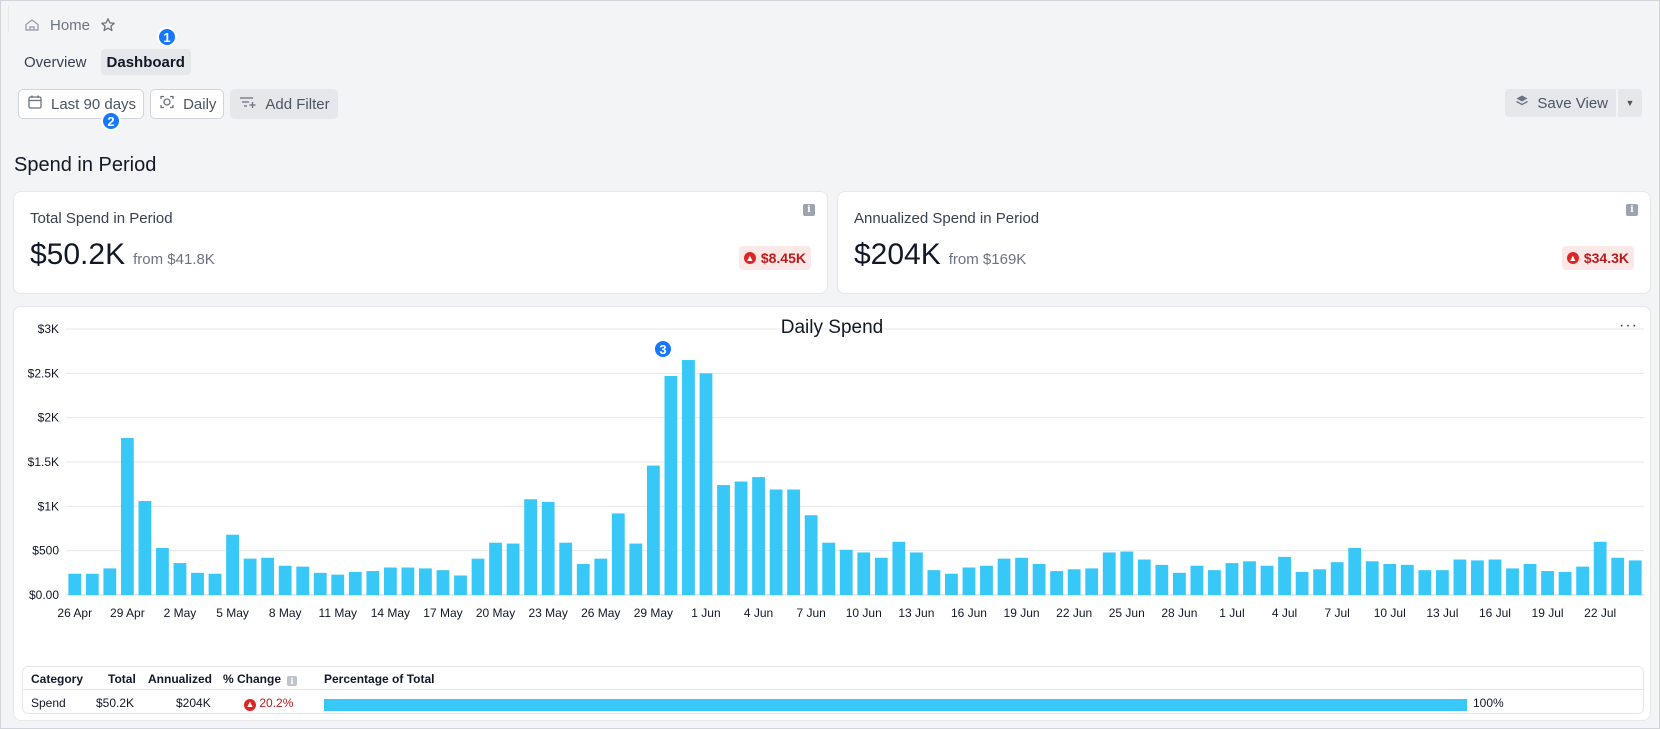 The width and height of the screenshot is (1660, 729). I want to click on more-options-icon: ···, so click(1628, 325).